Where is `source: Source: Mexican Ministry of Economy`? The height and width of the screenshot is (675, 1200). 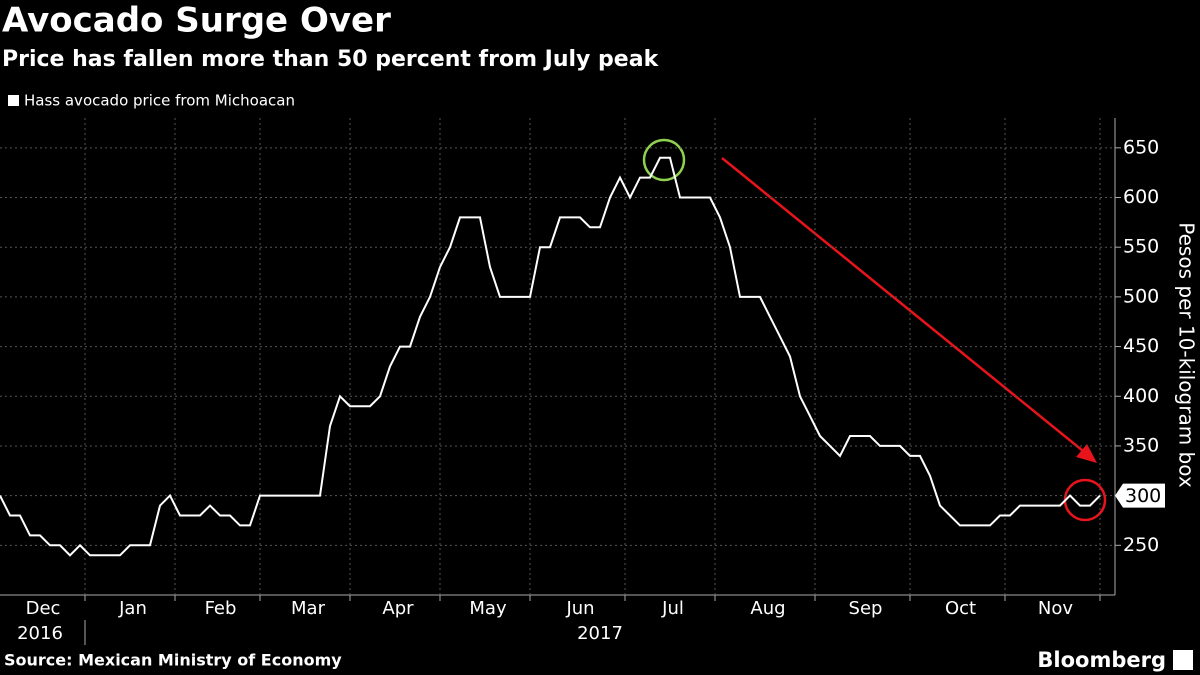 source: Source: Mexican Ministry of Economy is located at coordinates (173, 660).